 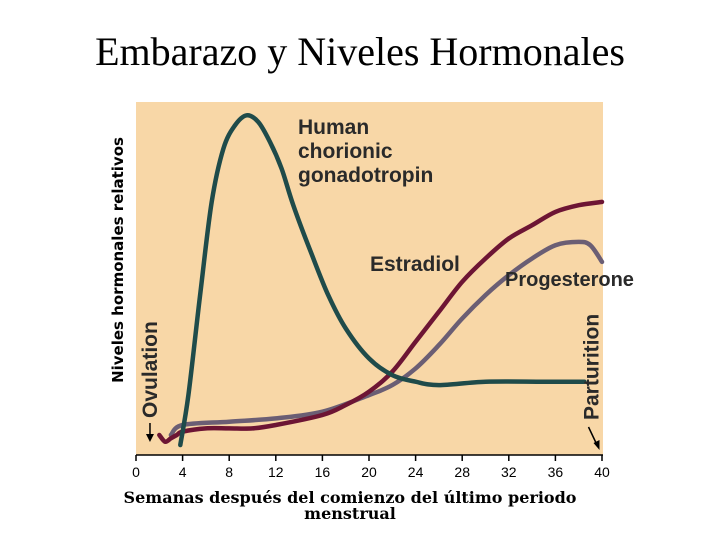 I want to click on x-axis: 0 4 8 12 16 20 24 28 32 36 40, so click(x=371, y=467).